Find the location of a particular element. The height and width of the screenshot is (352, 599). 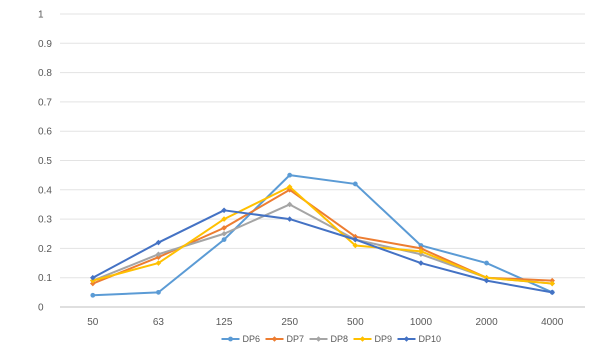

y-tick-label: 0 is located at coordinates (41, 308).